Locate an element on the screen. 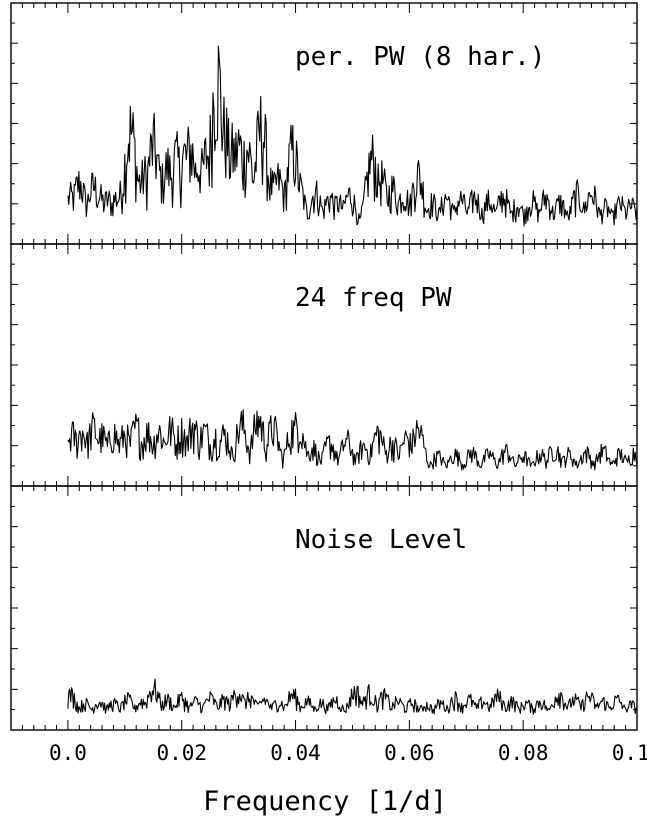 The height and width of the screenshot is (820, 647). x-tick-label: 0.06 is located at coordinates (409, 753).